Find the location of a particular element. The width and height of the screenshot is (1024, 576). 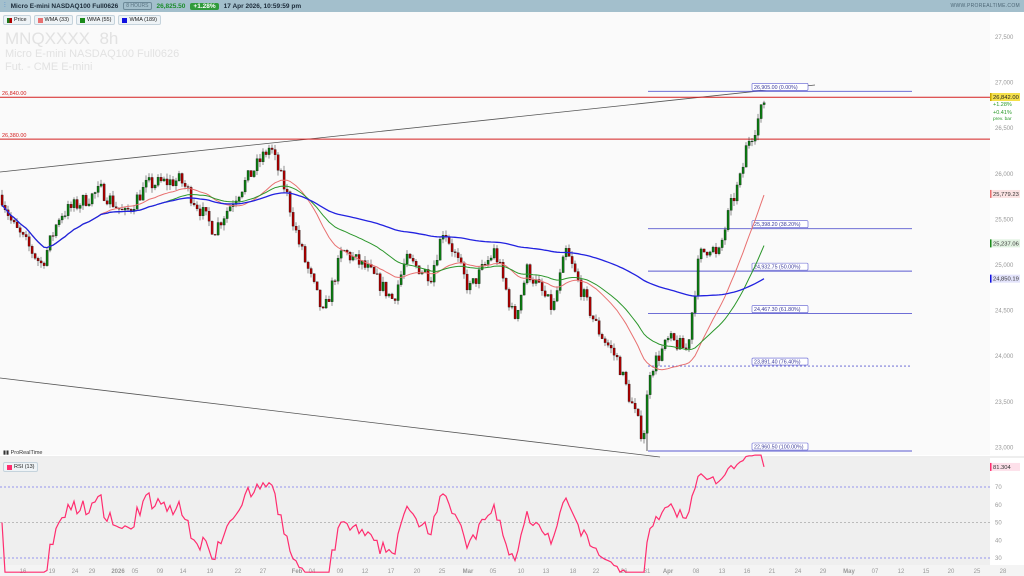

site-link: WWW.PROREALTIME.COM is located at coordinates (985, 6).